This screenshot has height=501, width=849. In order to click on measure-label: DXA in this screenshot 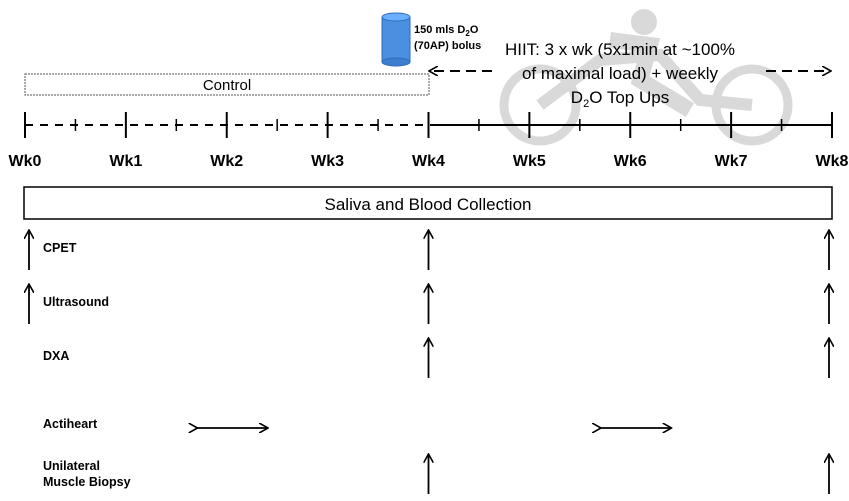, I will do `click(56, 356)`.